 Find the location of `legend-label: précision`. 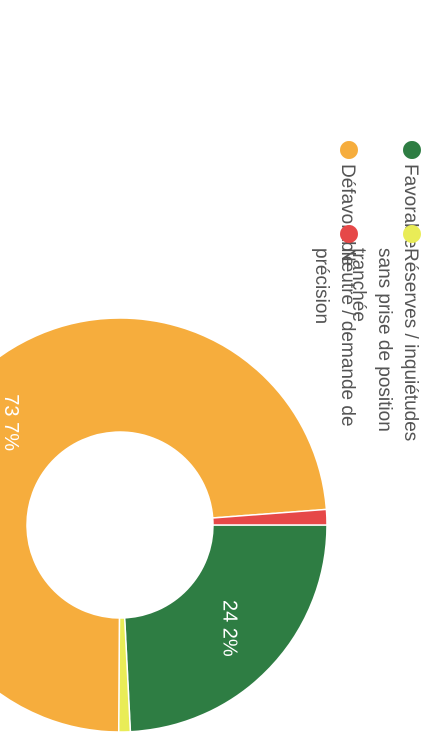

legend-label: précision is located at coordinates (321, 286).